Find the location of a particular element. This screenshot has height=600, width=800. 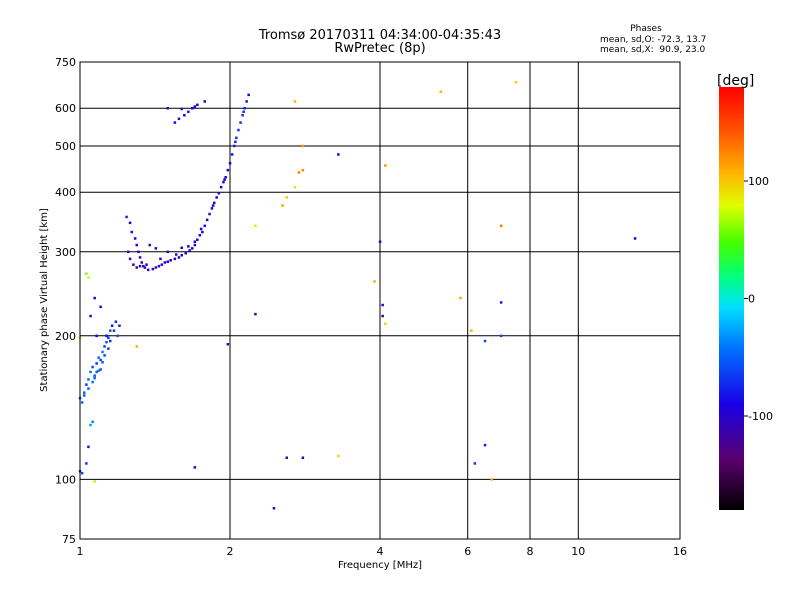

colorbar-tick-label: 100 is located at coordinates (758, 181).